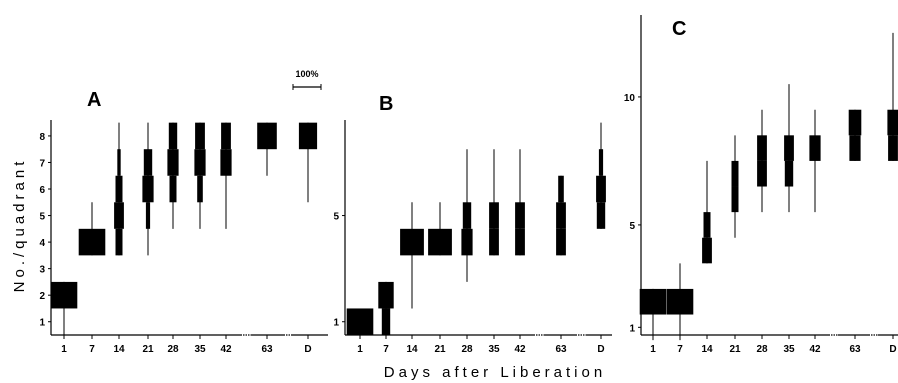  I want to click on y-tick-label: 1, so click(336, 323).